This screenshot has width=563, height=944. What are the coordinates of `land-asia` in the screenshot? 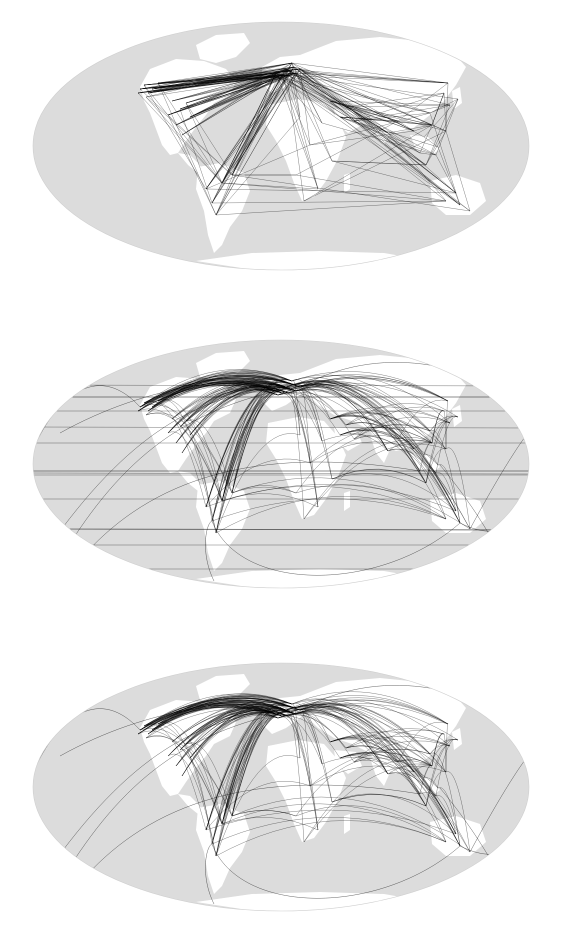 It's located at (383, 726).